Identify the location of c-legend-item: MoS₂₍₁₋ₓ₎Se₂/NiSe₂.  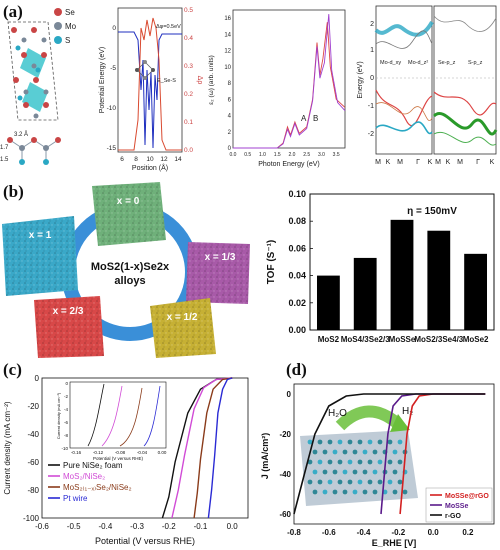
(97, 487).